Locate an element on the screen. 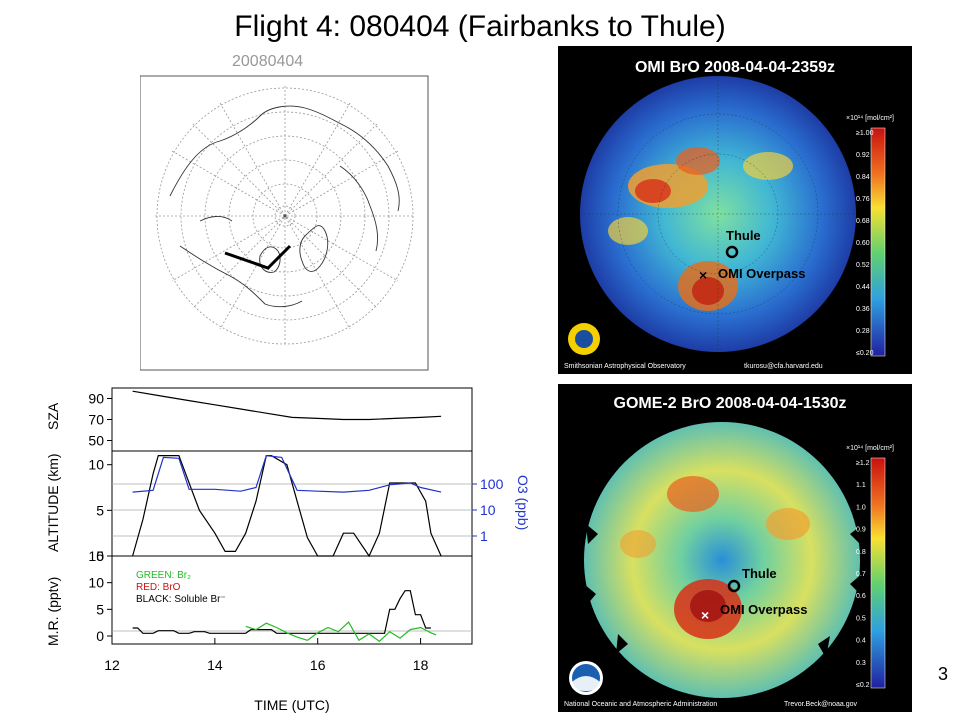 Image resolution: width=960 pixels, height=720 pixels. colorbar-tick-label: 0.5 is located at coordinates (861, 618).